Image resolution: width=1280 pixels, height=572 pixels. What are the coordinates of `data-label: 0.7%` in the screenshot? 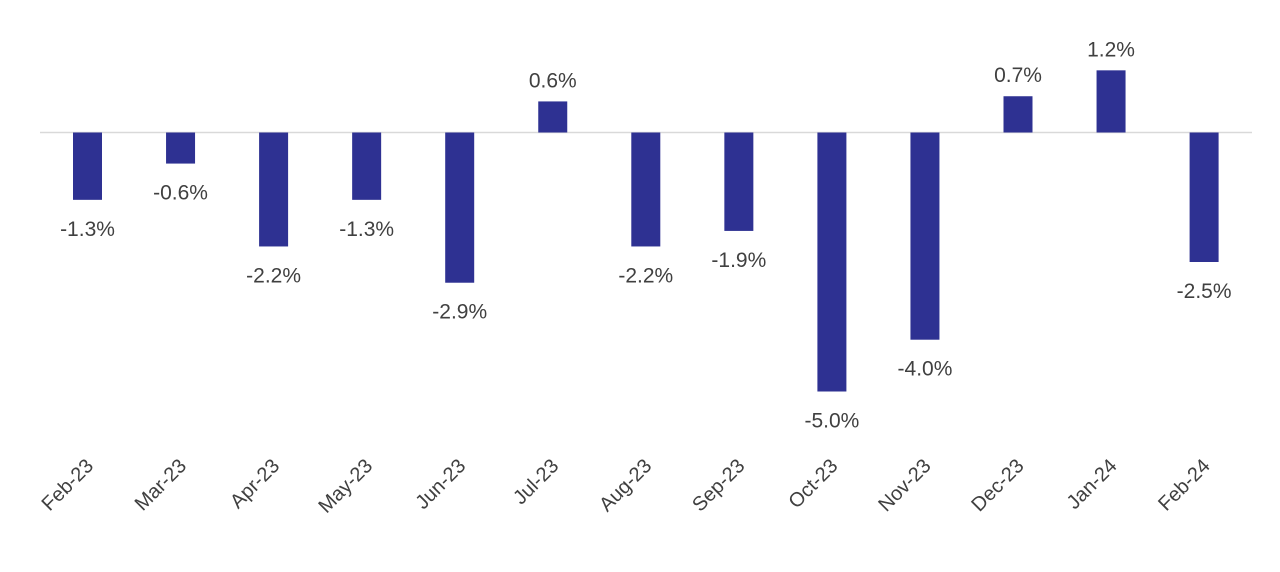 It's located at (1018, 75).